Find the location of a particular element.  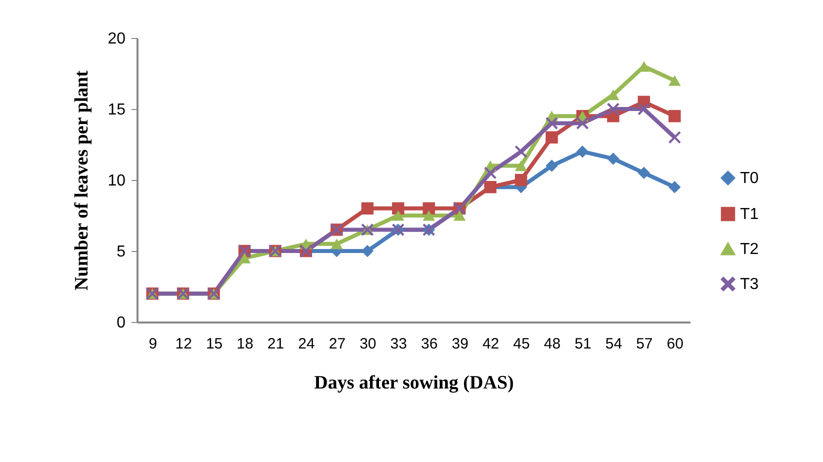

x-tick-label: 45 is located at coordinates (521, 344).